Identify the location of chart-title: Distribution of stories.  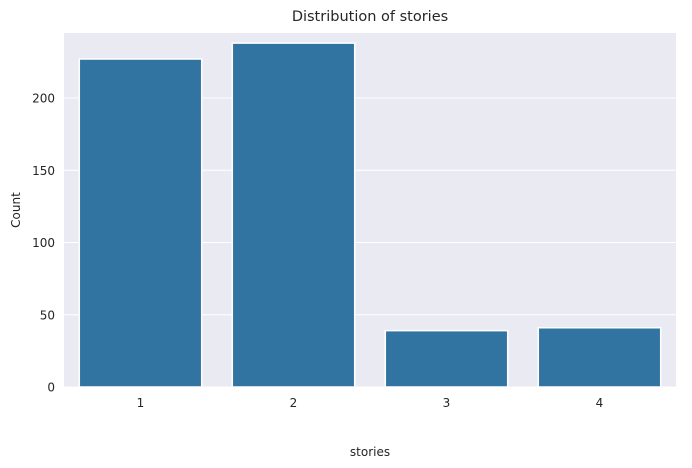
(370, 17).